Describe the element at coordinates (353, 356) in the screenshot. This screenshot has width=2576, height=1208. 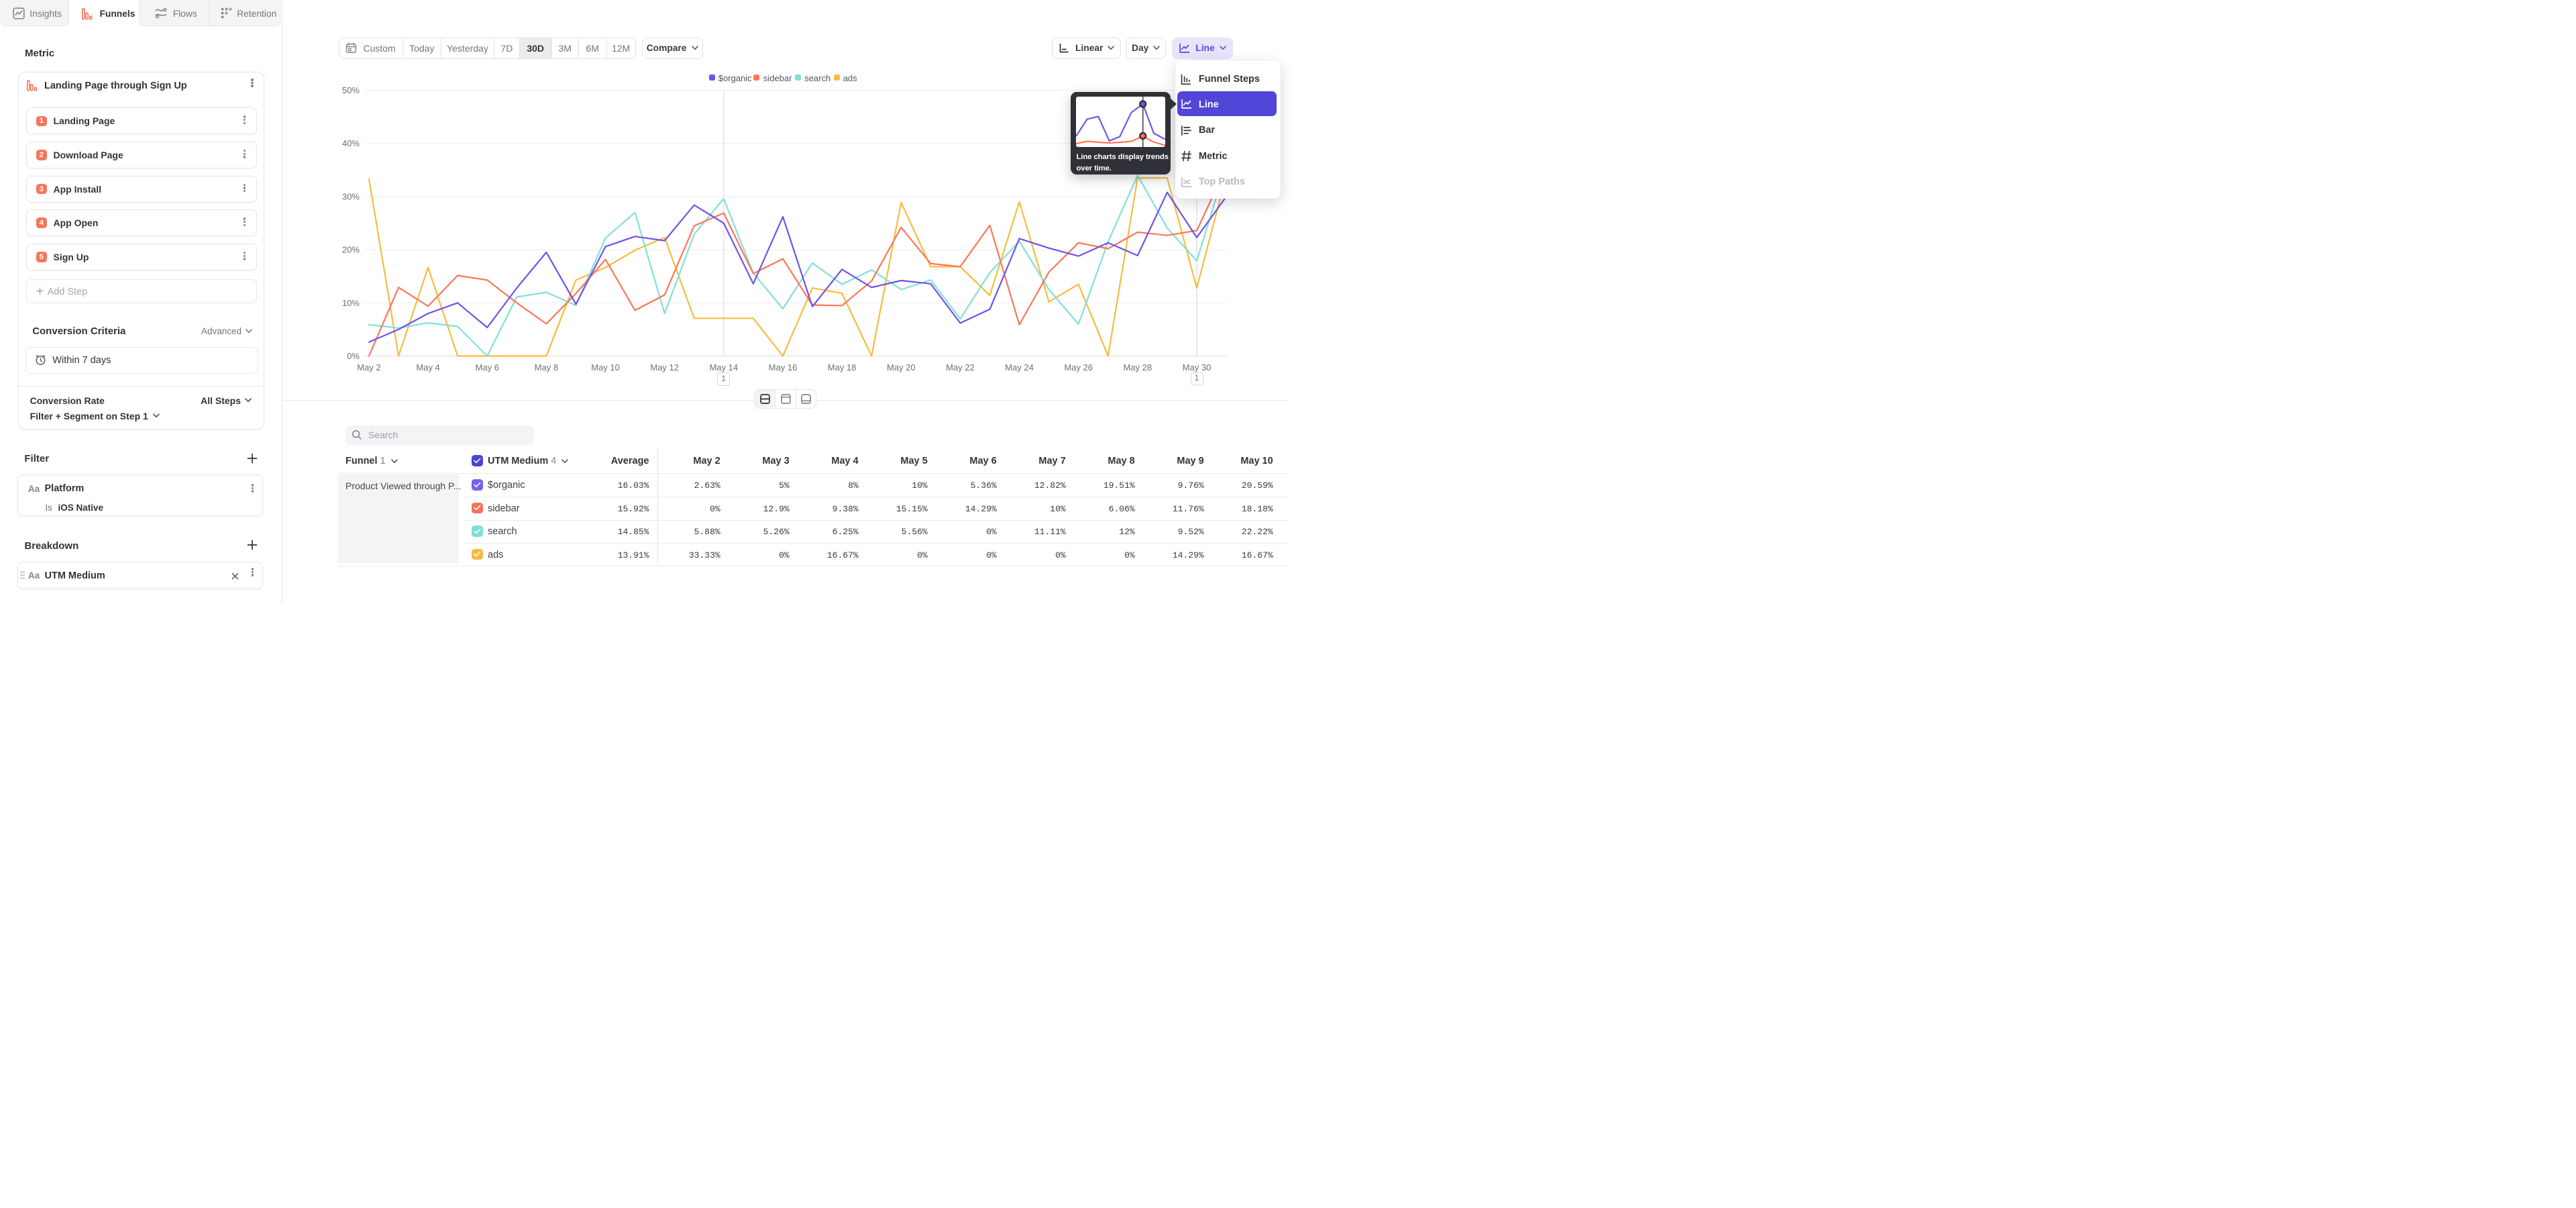
I see `svg-text: 0%` at that location.